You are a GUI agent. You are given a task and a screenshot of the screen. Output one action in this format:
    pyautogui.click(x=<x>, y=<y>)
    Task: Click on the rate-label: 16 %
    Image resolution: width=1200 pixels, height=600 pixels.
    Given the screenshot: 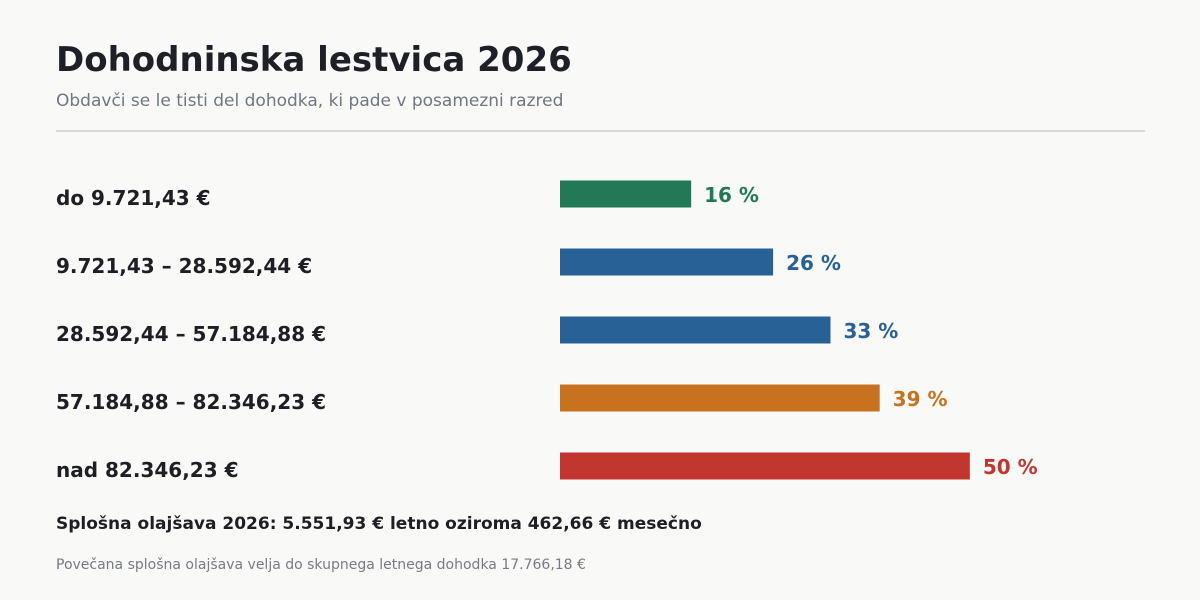 What is the action you would take?
    pyautogui.click(x=731, y=195)
    